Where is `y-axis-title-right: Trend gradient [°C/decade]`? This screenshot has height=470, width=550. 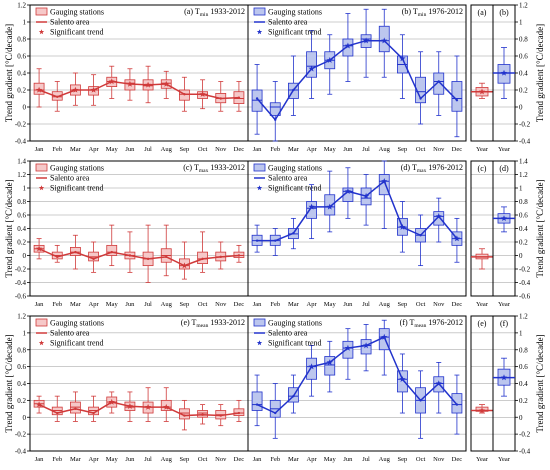 y-axis-title-right: Trend gradient [°C/decade] is located at coordinates (540, 228).